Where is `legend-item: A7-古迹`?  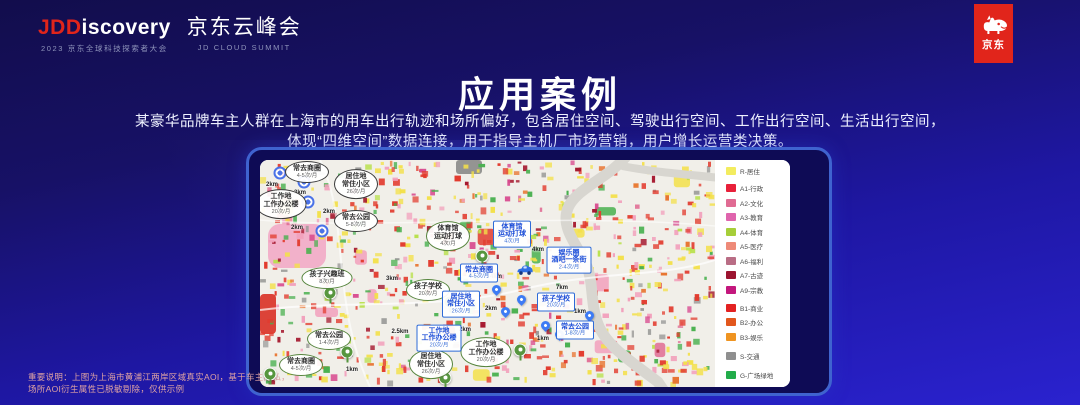 legend-item: A7-古迹 is located at coordinates (758, 275).